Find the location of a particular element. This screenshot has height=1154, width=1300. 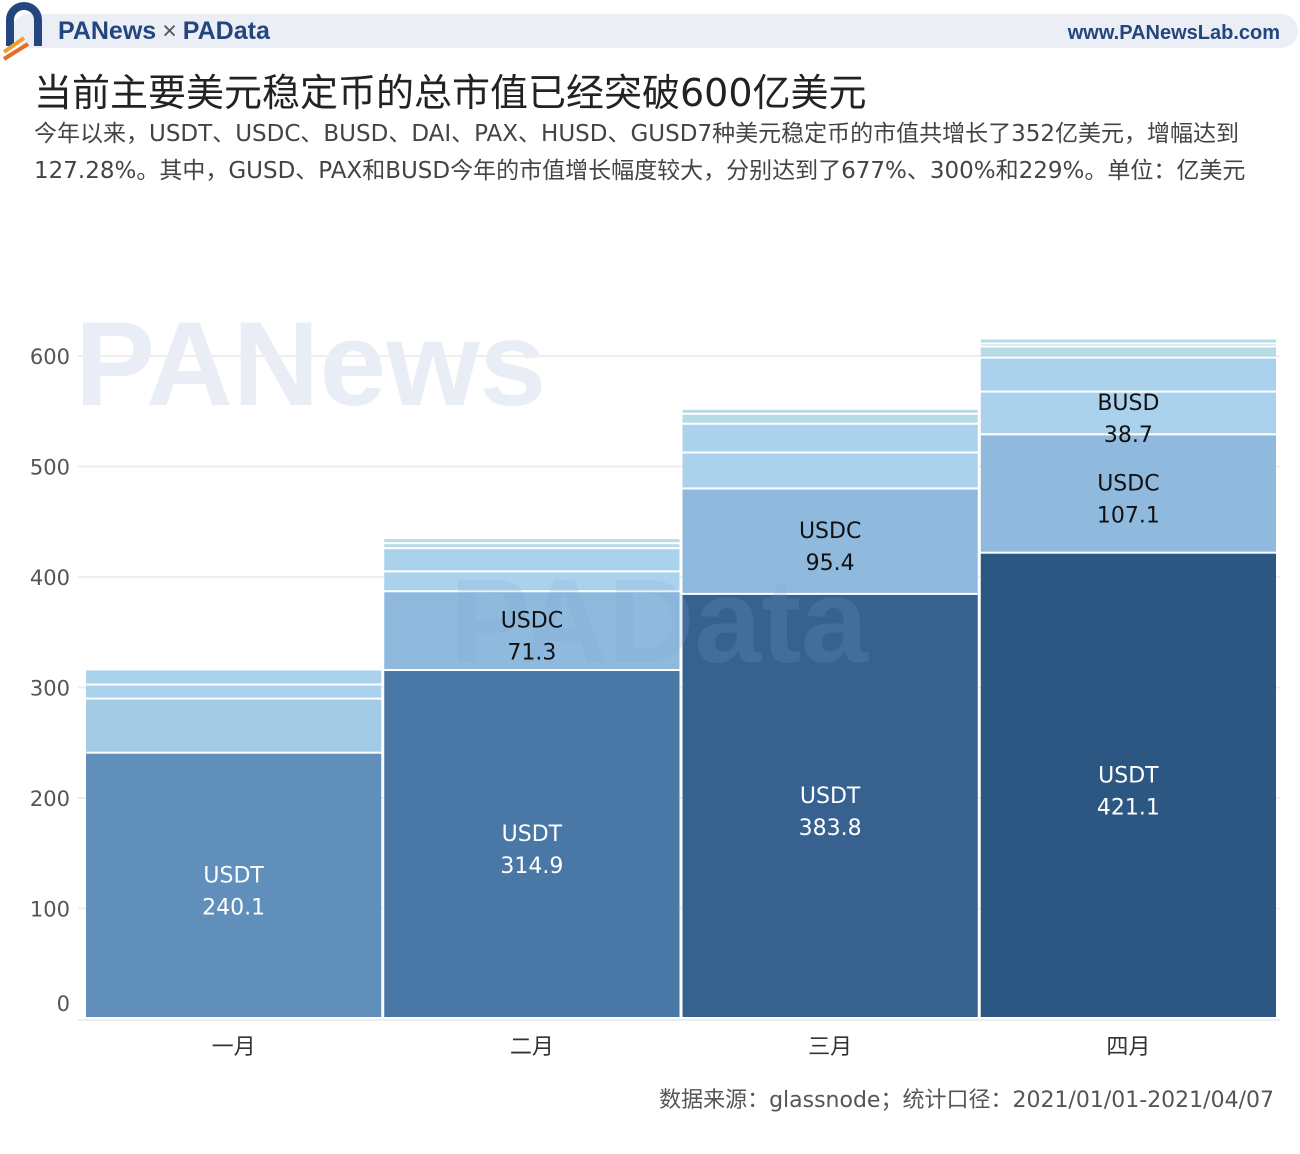

x-tick-label: 三月 is located at coordinates (830, 1047).